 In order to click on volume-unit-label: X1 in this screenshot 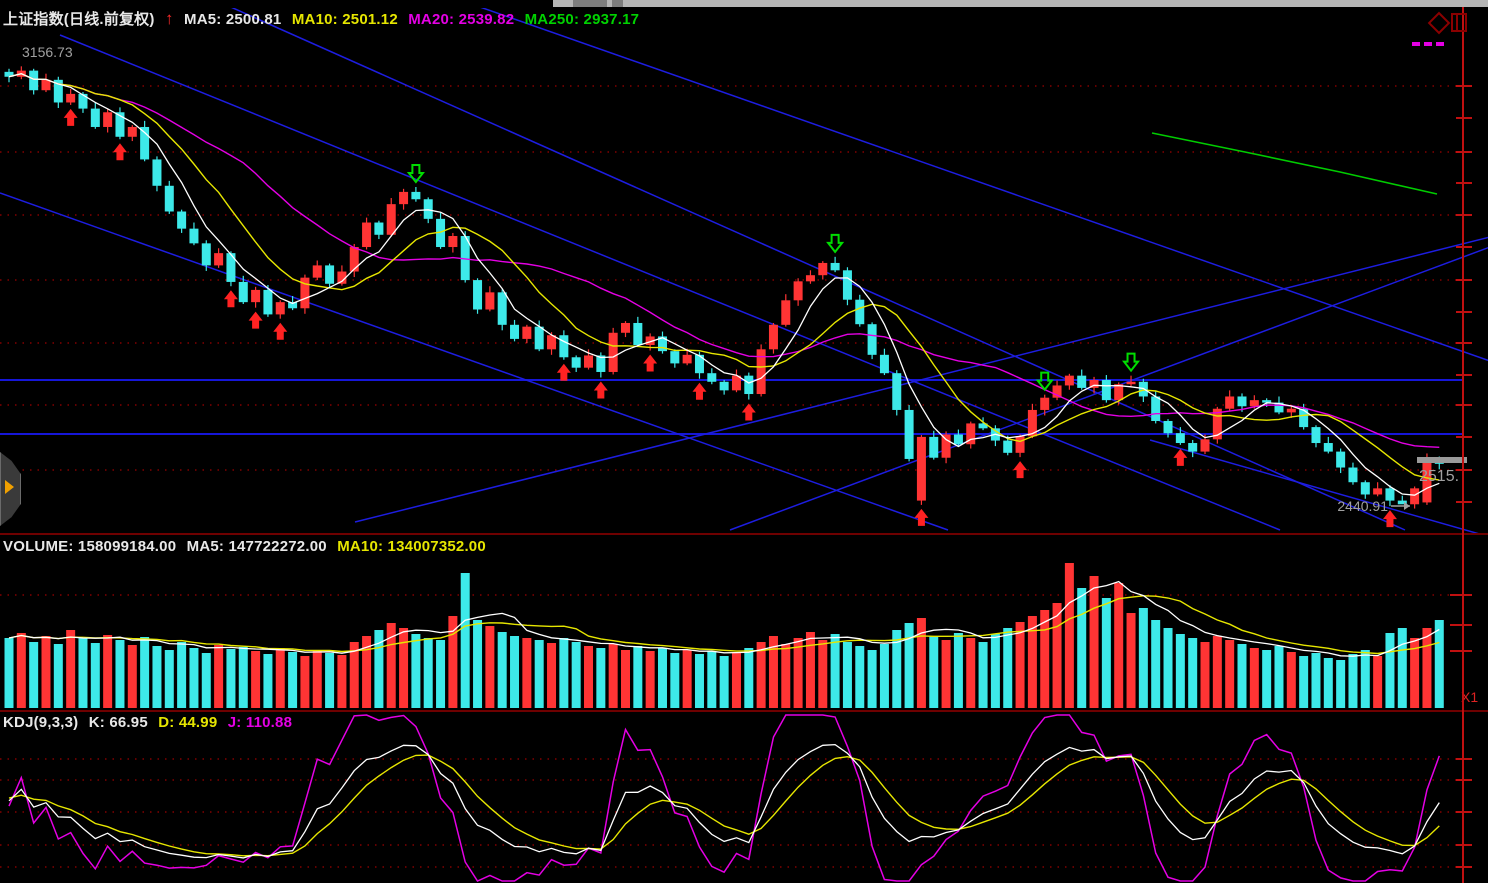, I will do `click(1469, 697)`.